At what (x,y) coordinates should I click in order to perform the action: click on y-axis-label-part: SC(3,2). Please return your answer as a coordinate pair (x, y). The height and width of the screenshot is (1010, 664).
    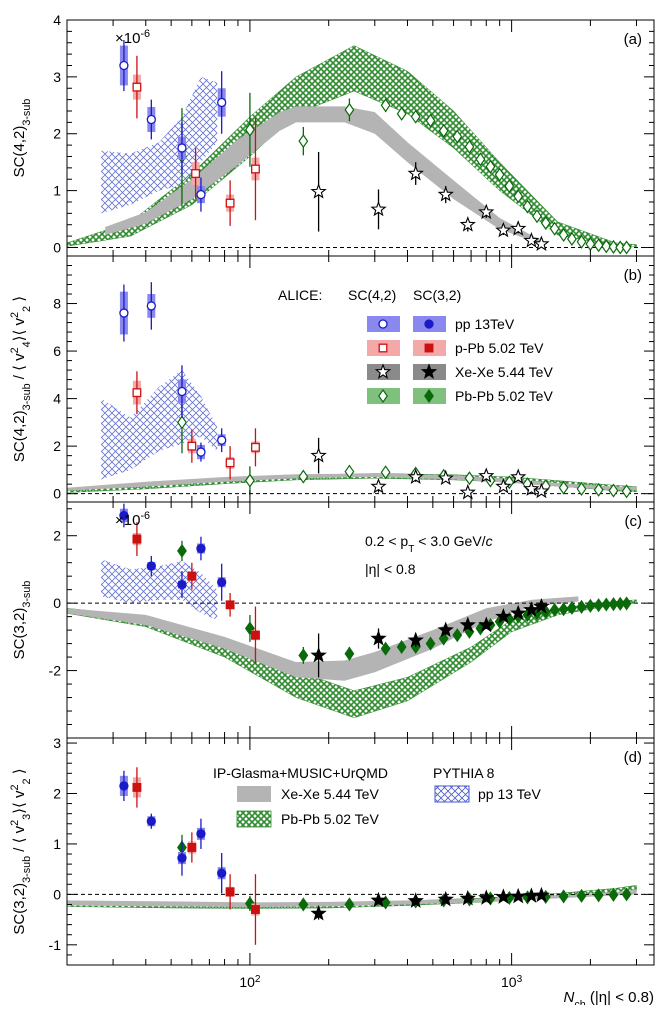
    Looking at the image, I should click on (19, 909).